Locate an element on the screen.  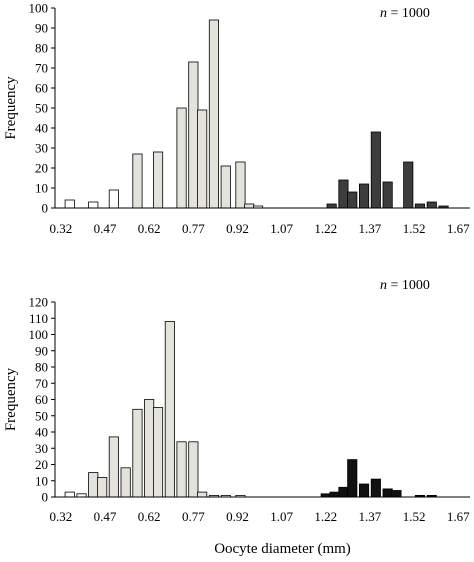
x-axis-title: Oocyte diameter (mm) is located at coordinates (282, 549).